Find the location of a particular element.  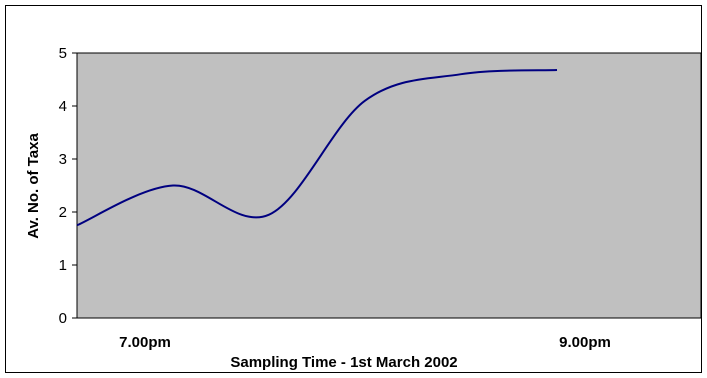

x-axis-title: Sampling Time - 1st March 2002 is located at coordinates (343, 362).